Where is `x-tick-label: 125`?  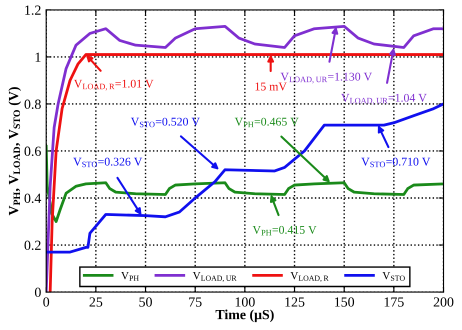 x-tick-label: 125 is located at coordinates (294, 302).